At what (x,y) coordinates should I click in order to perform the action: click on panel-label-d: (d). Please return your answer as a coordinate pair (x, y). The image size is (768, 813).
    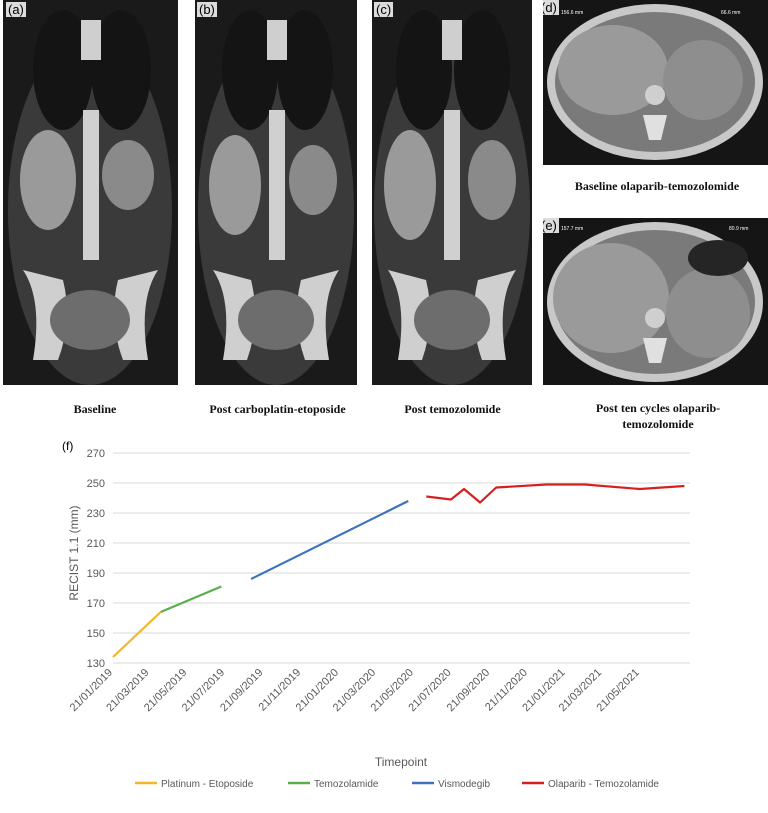
    Looking at the image, I should click on (551, 7).